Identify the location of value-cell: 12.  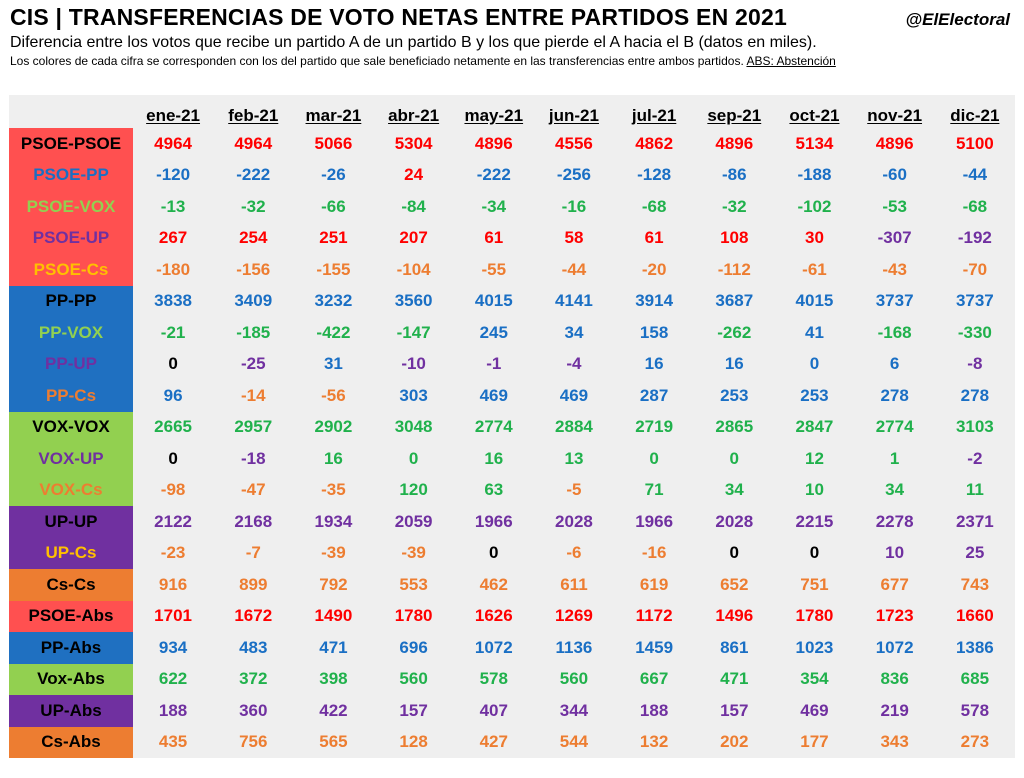
(814, 459).